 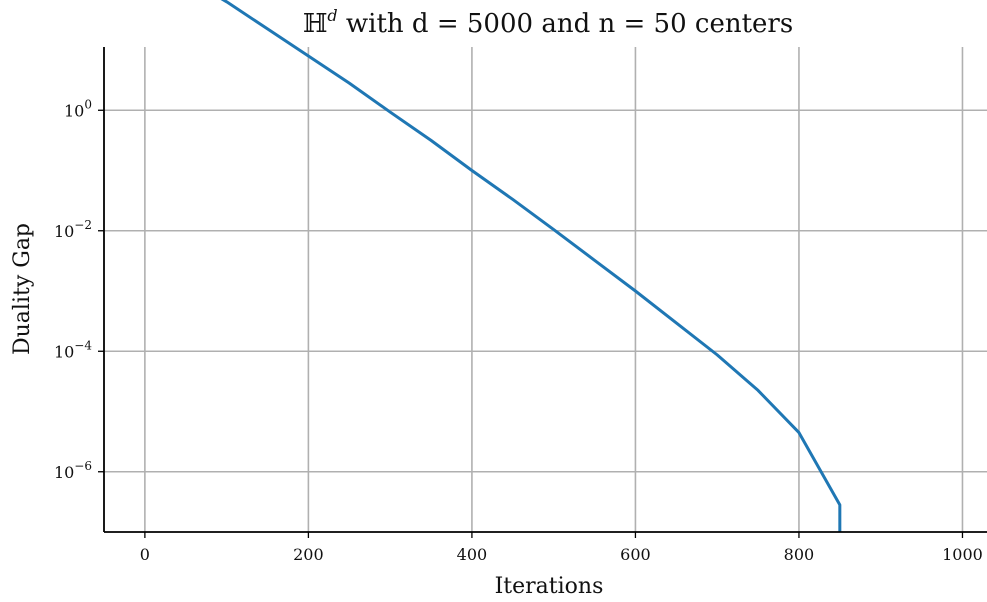 I want to click on y-tick-label-4: 10⁻⁶, so click(x=73, y=470).